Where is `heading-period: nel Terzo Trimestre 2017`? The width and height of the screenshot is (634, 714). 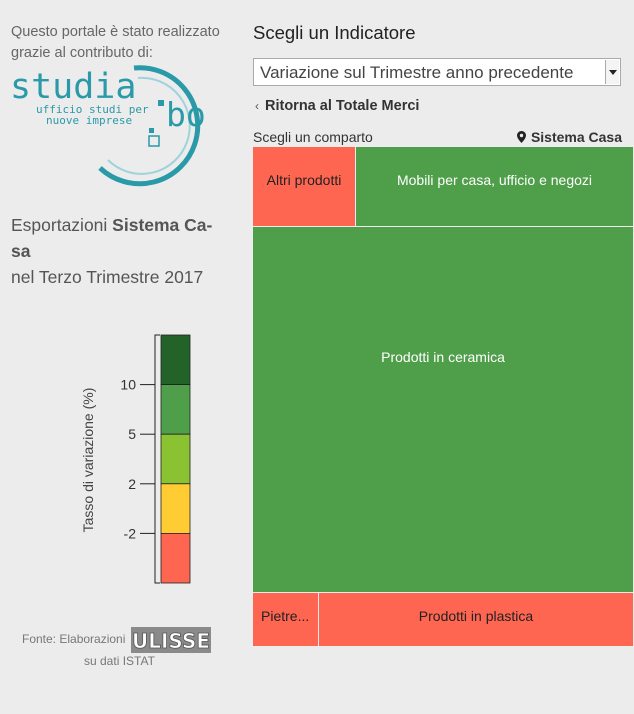 heading-period: nel Terzo Trimestre 2017 is located at coordinates (107, 277).